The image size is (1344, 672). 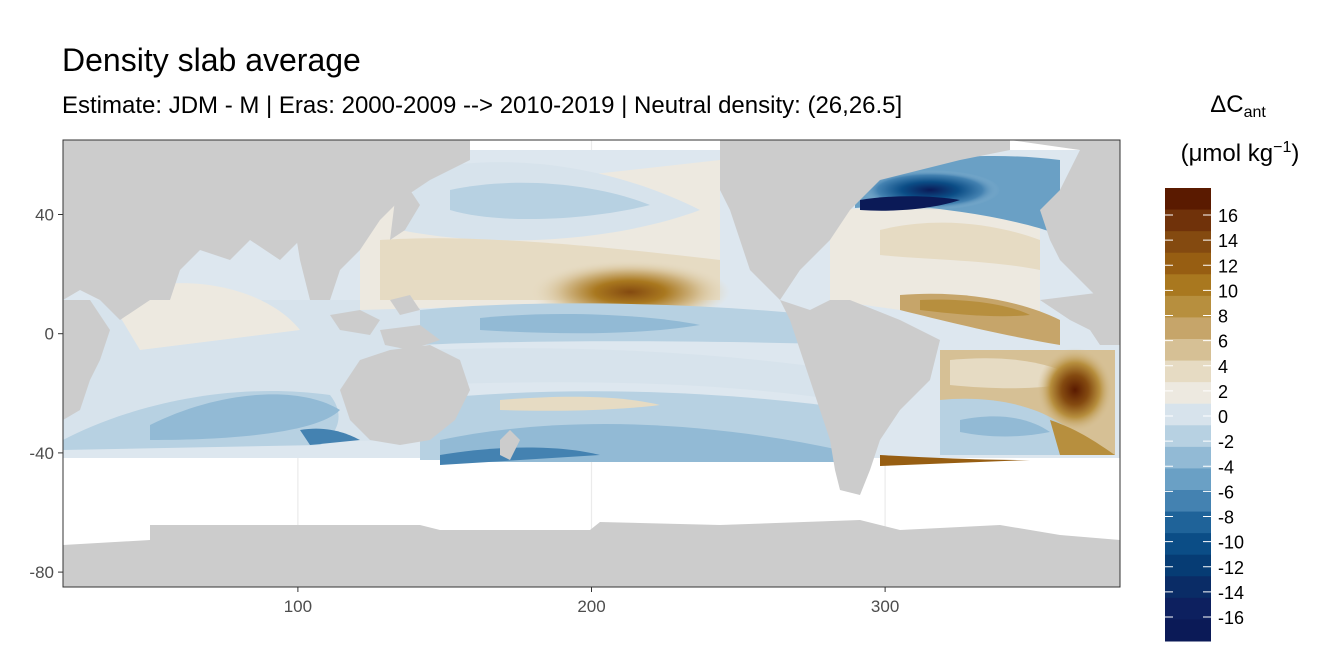 What do you see at coordinates (1228, 266) in the screenshot?
I see `legend-label: 12` at bounding box center [1228, 266].